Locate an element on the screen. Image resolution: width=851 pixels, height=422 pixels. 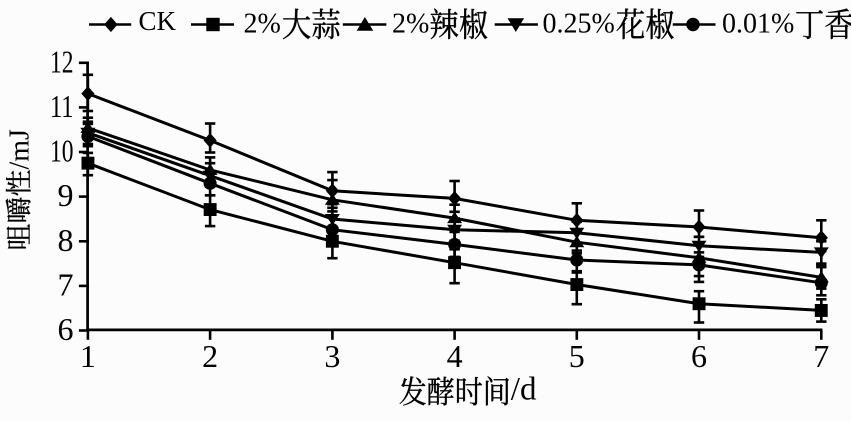
svg-text: 9 is located at coordinates (66, 195).